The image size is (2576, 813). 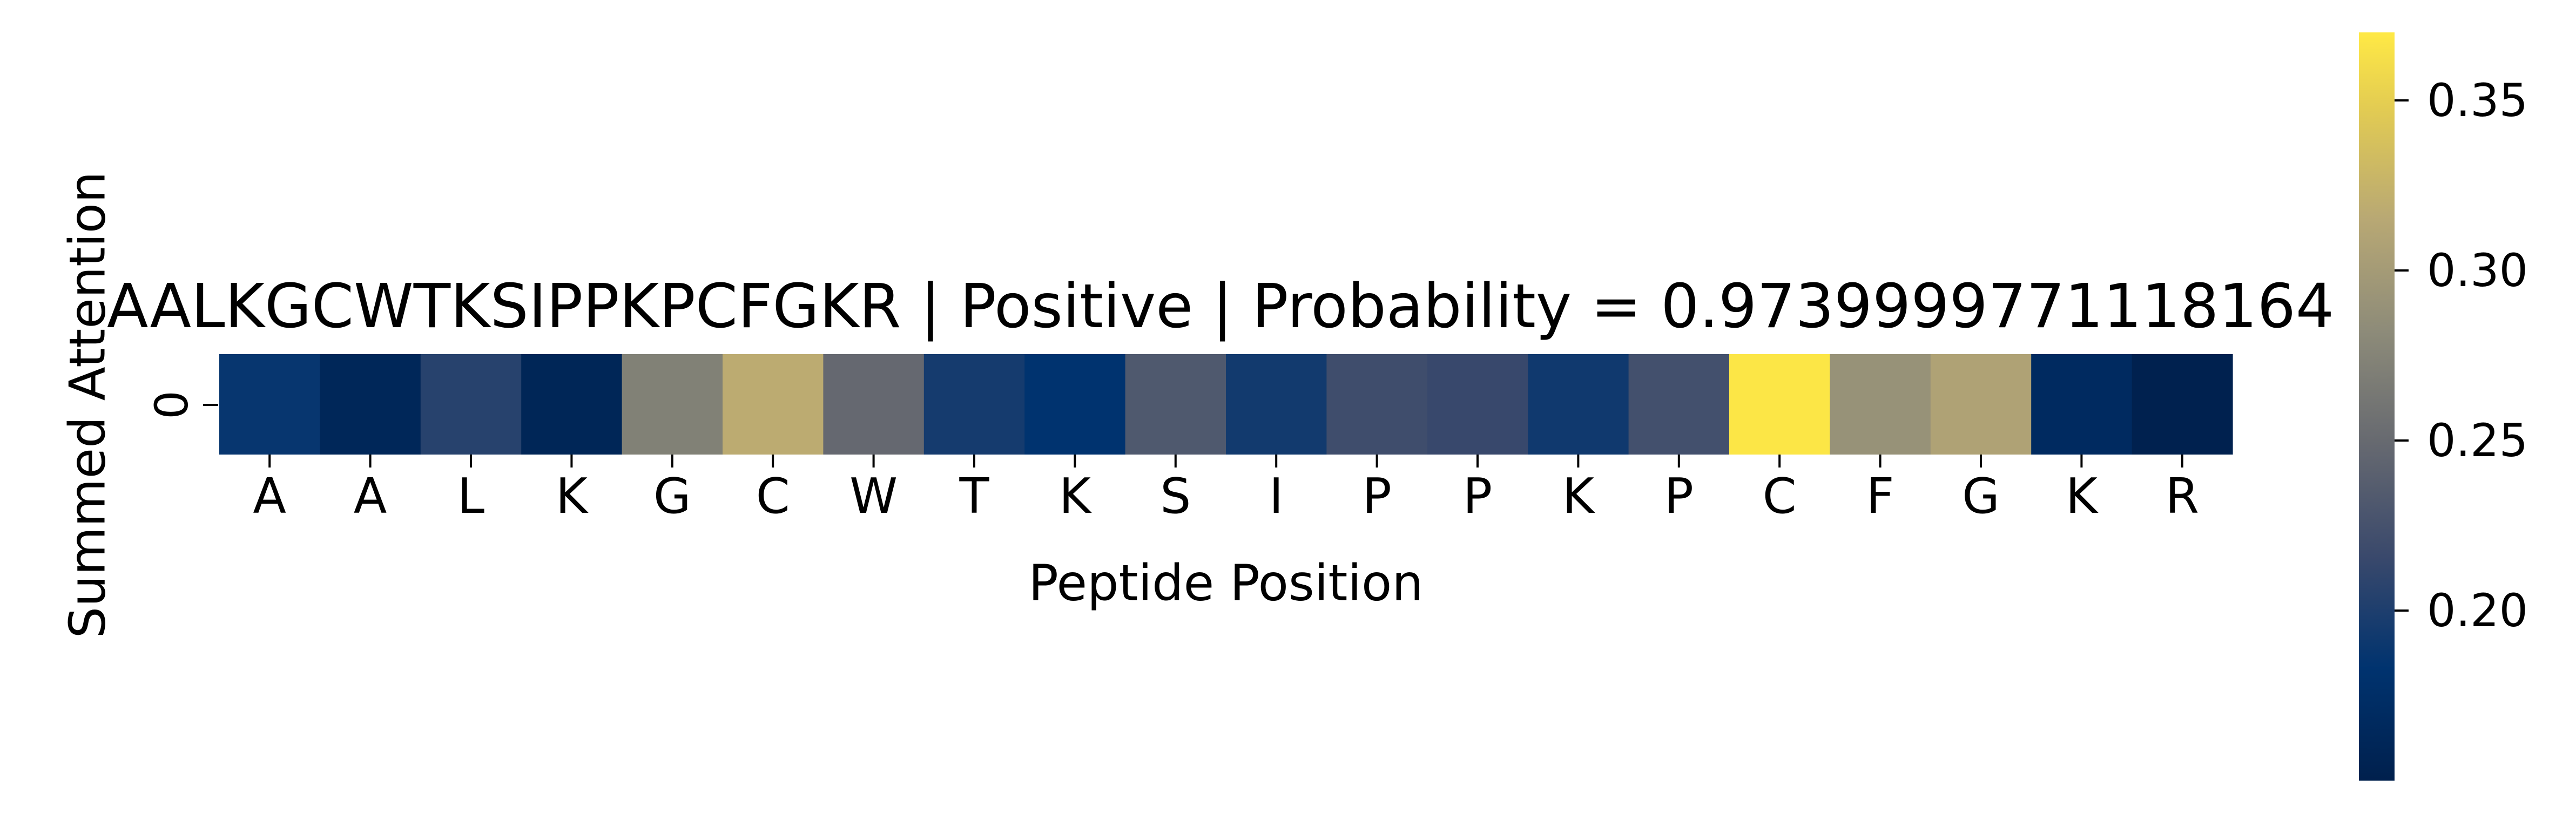 I want to click on x-axis-label: Peptide Position, so click(x=1225, y=583).